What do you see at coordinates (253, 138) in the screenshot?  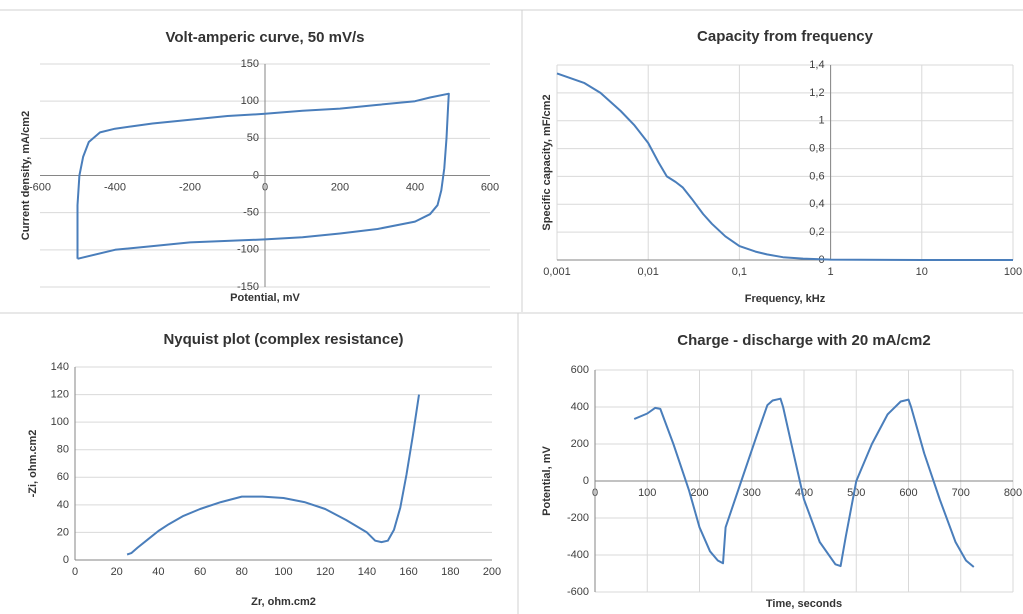 I see `y-tick-label: 50` at bounding box center [253, 138].